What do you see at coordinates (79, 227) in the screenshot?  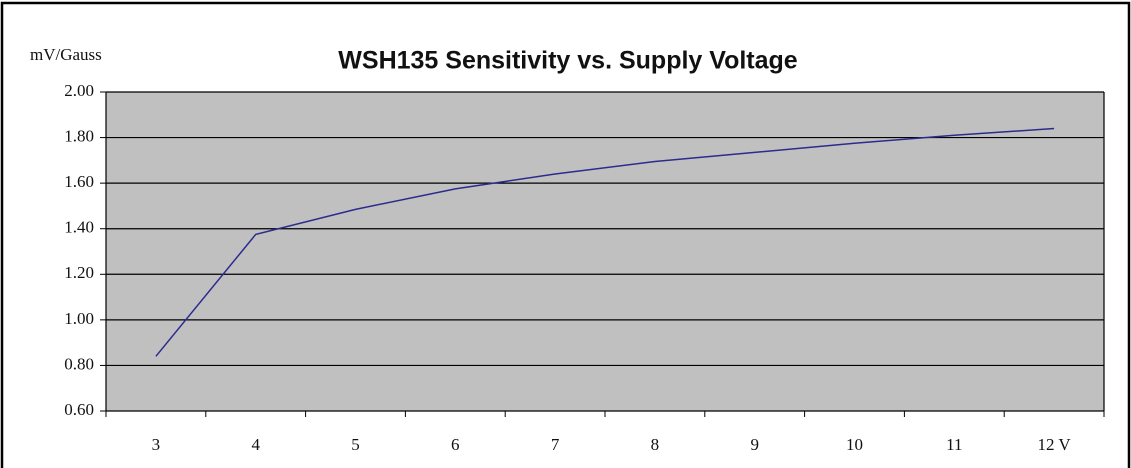 I see `y-tick-label: 1.40` at bounding box center [79, 227].